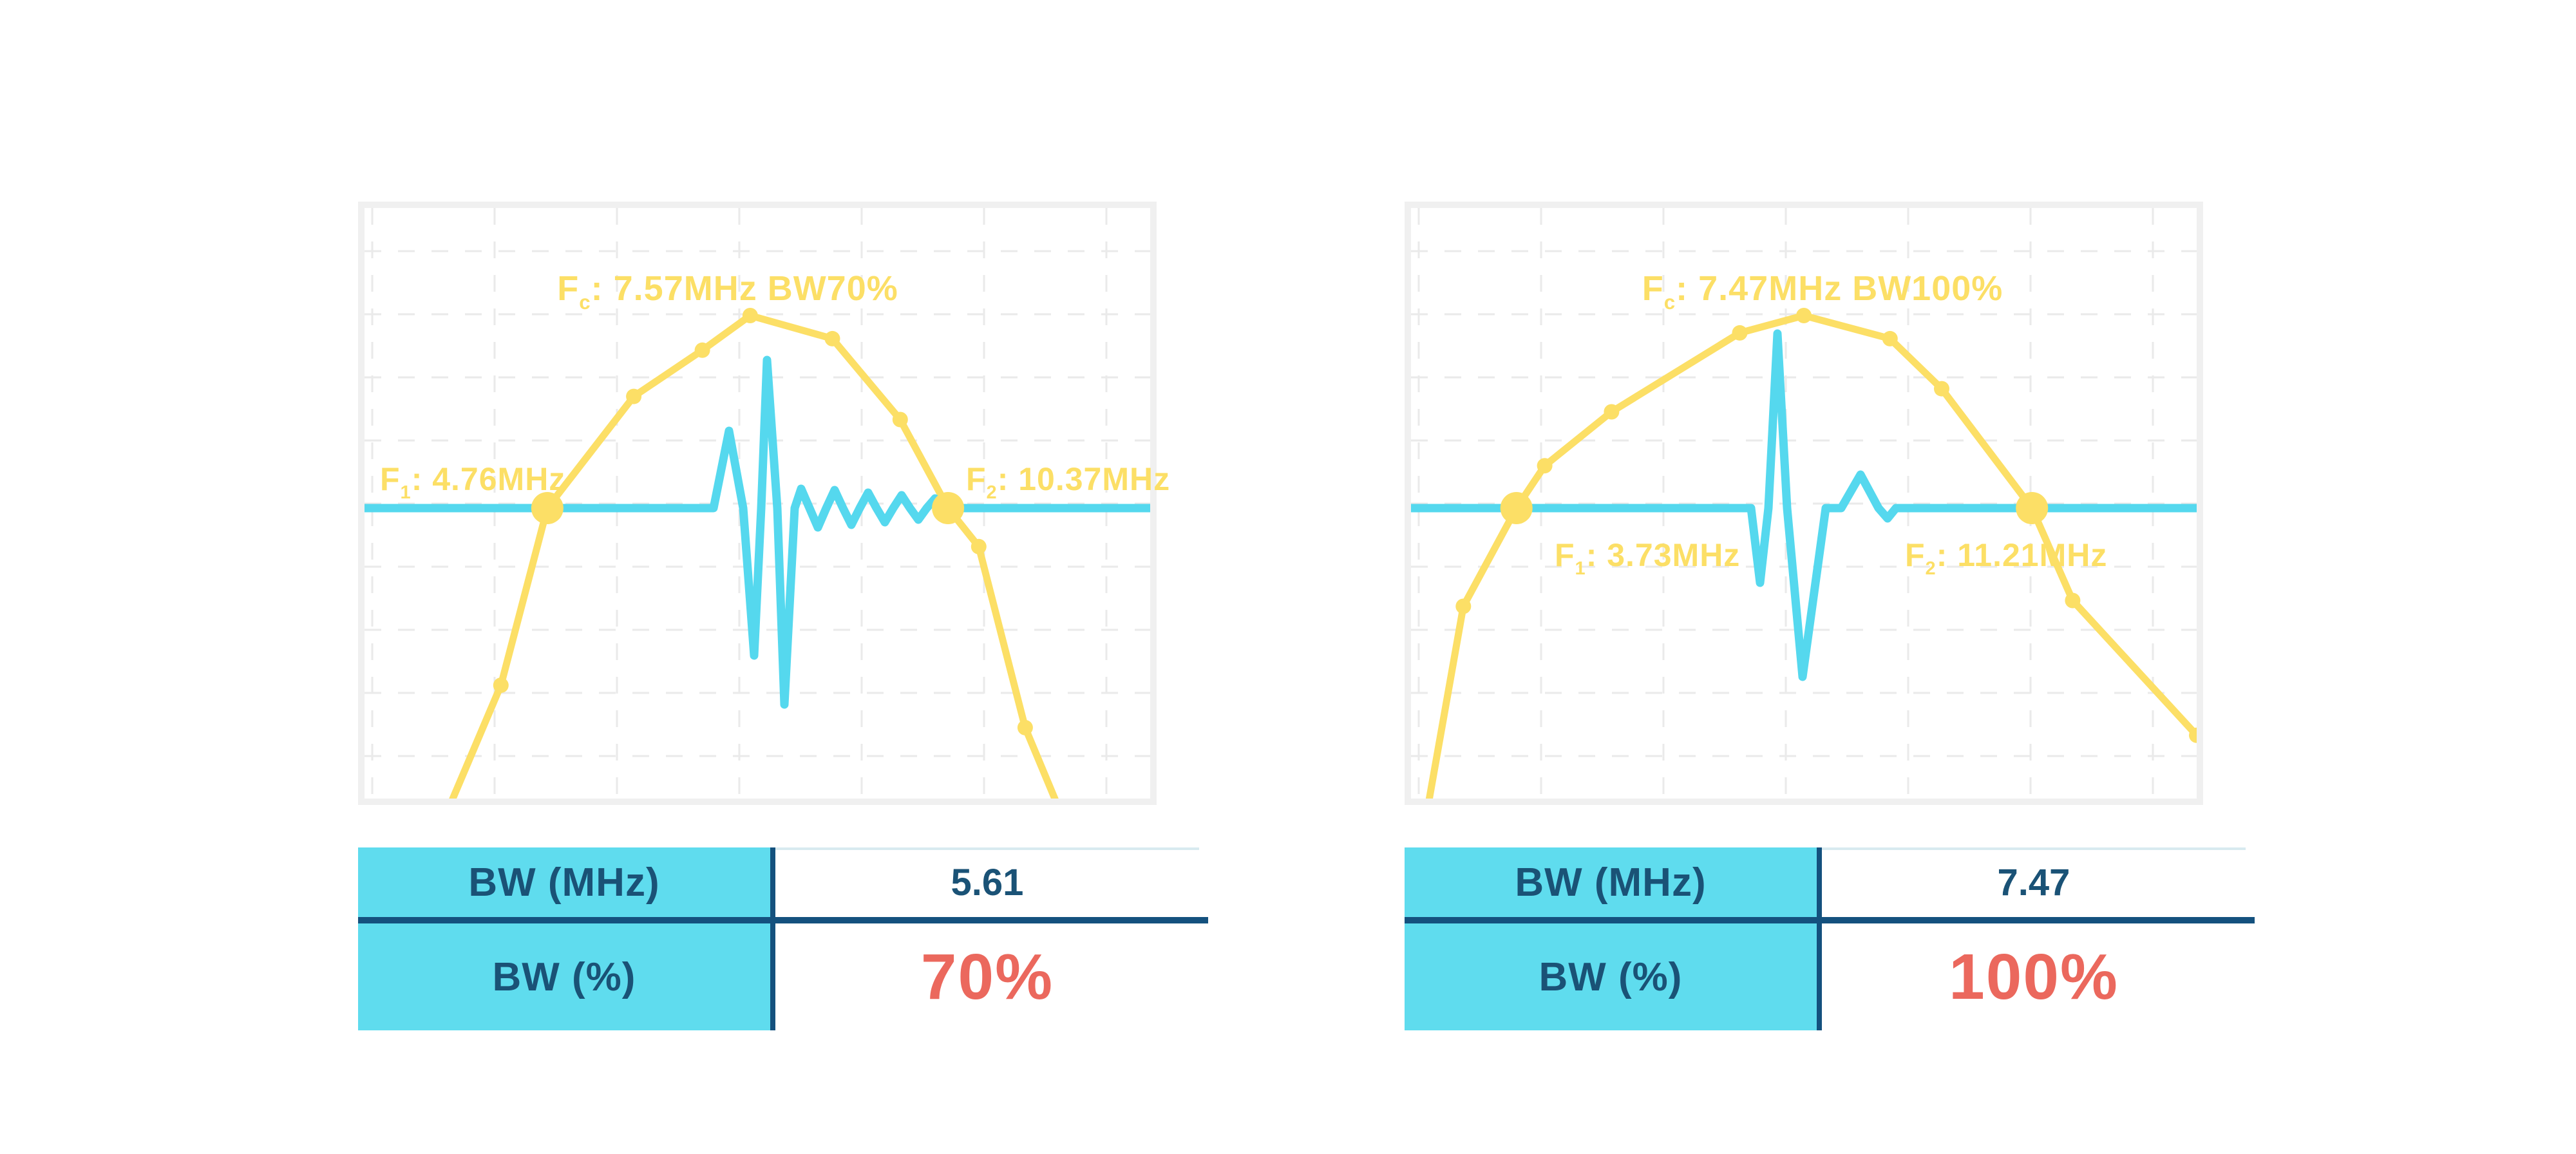  I want to click on f2-annotation: F2: 11.21MHz, so click(2006, 559).